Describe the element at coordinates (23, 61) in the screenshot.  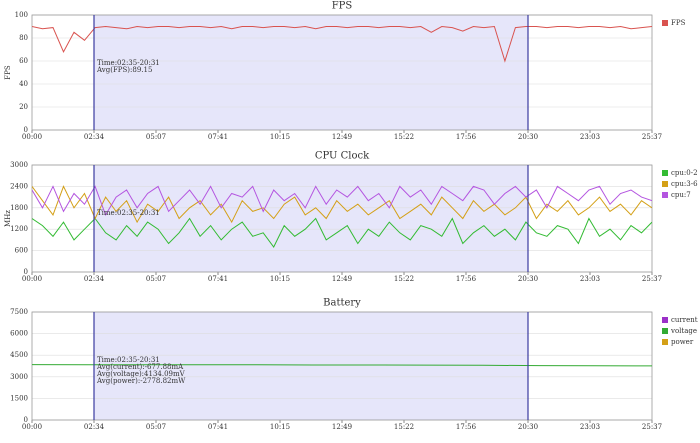
I see `y-tick-label: 60` at that location.